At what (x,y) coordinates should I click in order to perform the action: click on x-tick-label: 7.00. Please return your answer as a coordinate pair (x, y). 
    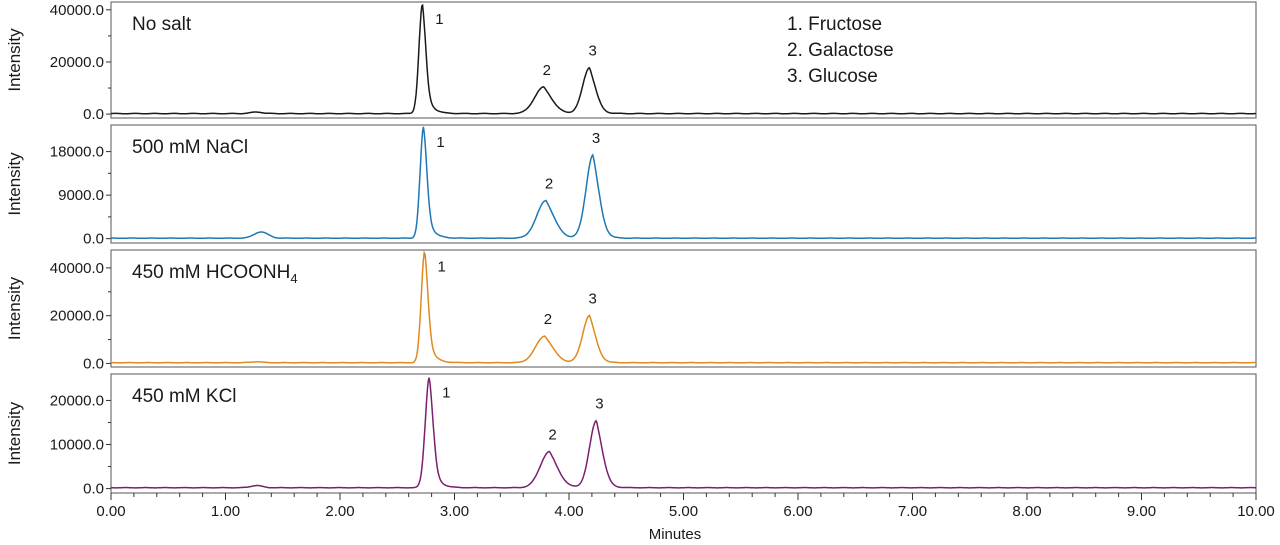
    Looking at the image, I should click on (912, 511).